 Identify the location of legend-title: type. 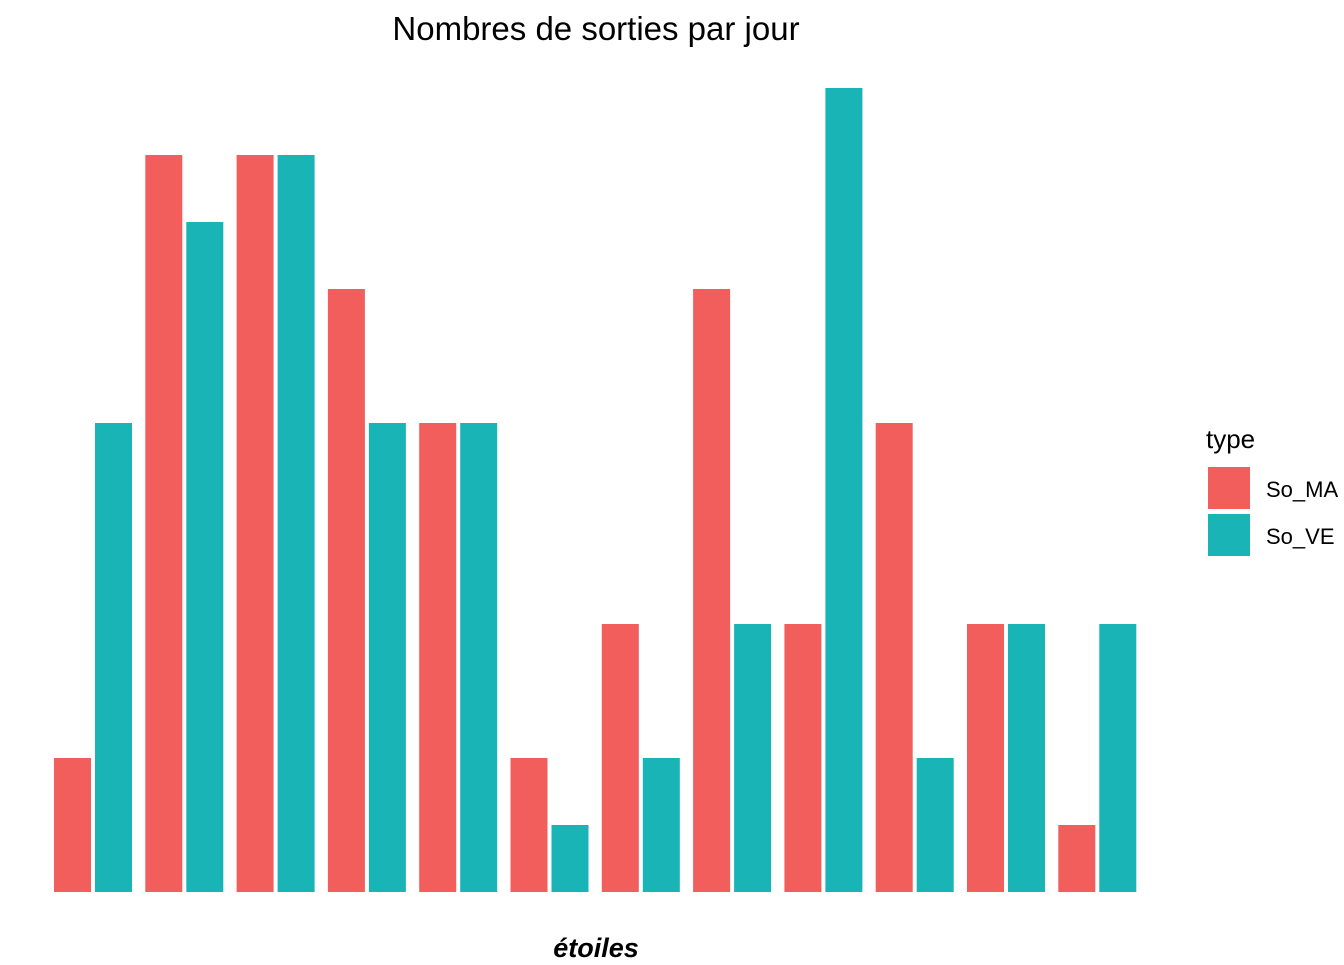
(1230, 439).